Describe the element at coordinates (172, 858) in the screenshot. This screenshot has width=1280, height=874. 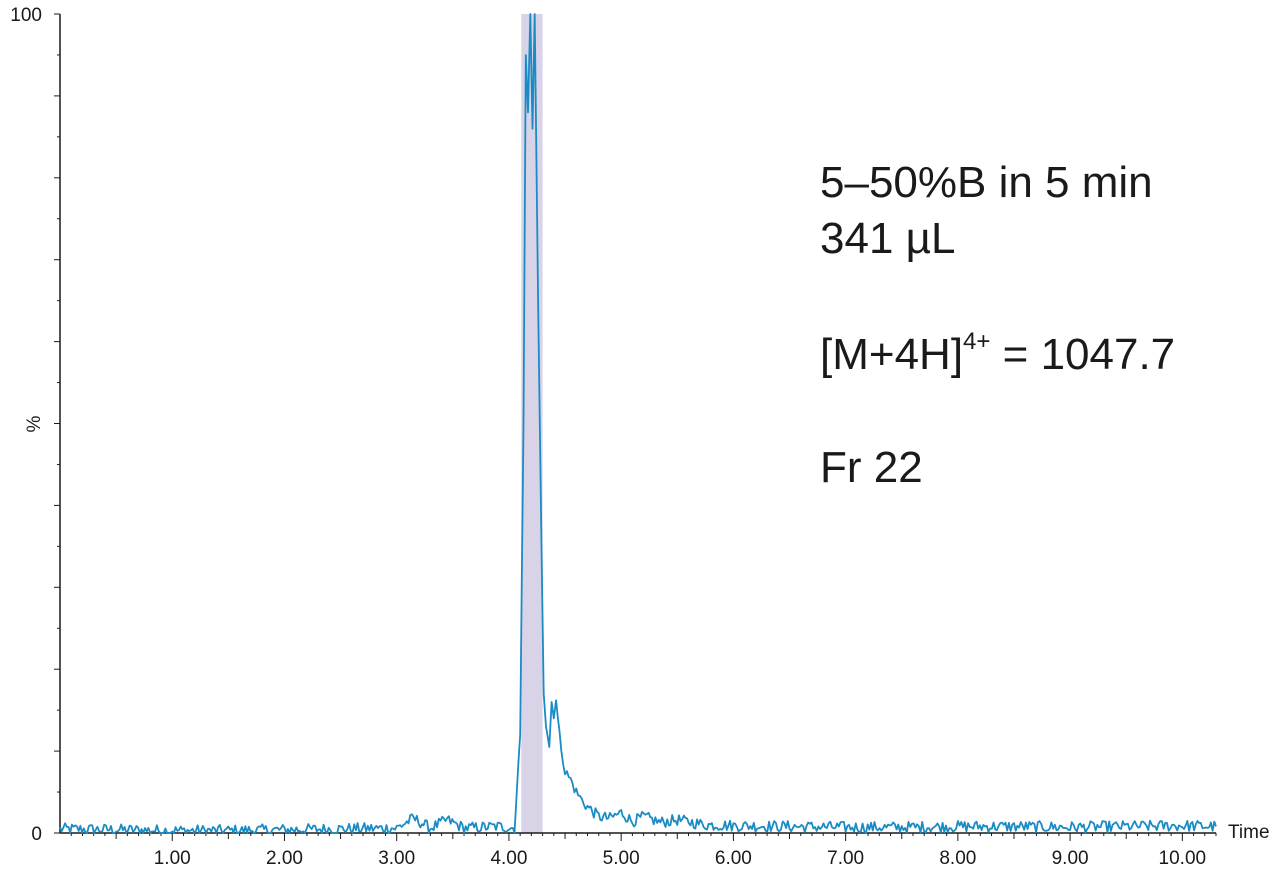
I see `x-tick-label: 1.00` at that location.